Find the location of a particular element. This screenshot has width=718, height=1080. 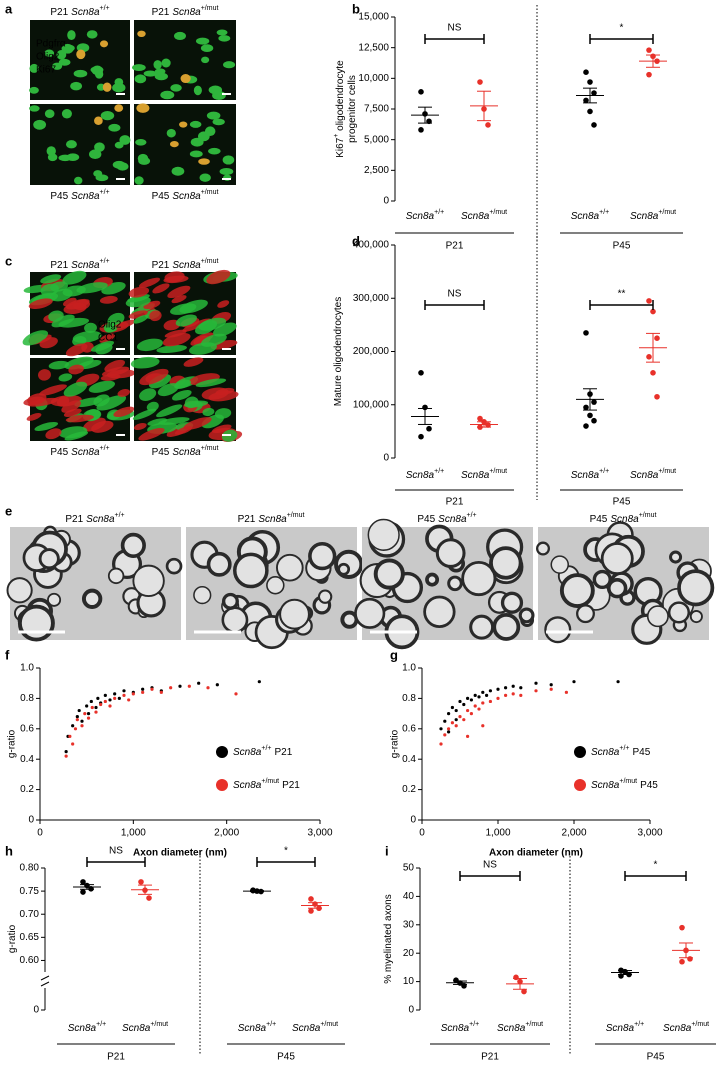

x-tick-label: 0 is located at coordinates (40, 833).